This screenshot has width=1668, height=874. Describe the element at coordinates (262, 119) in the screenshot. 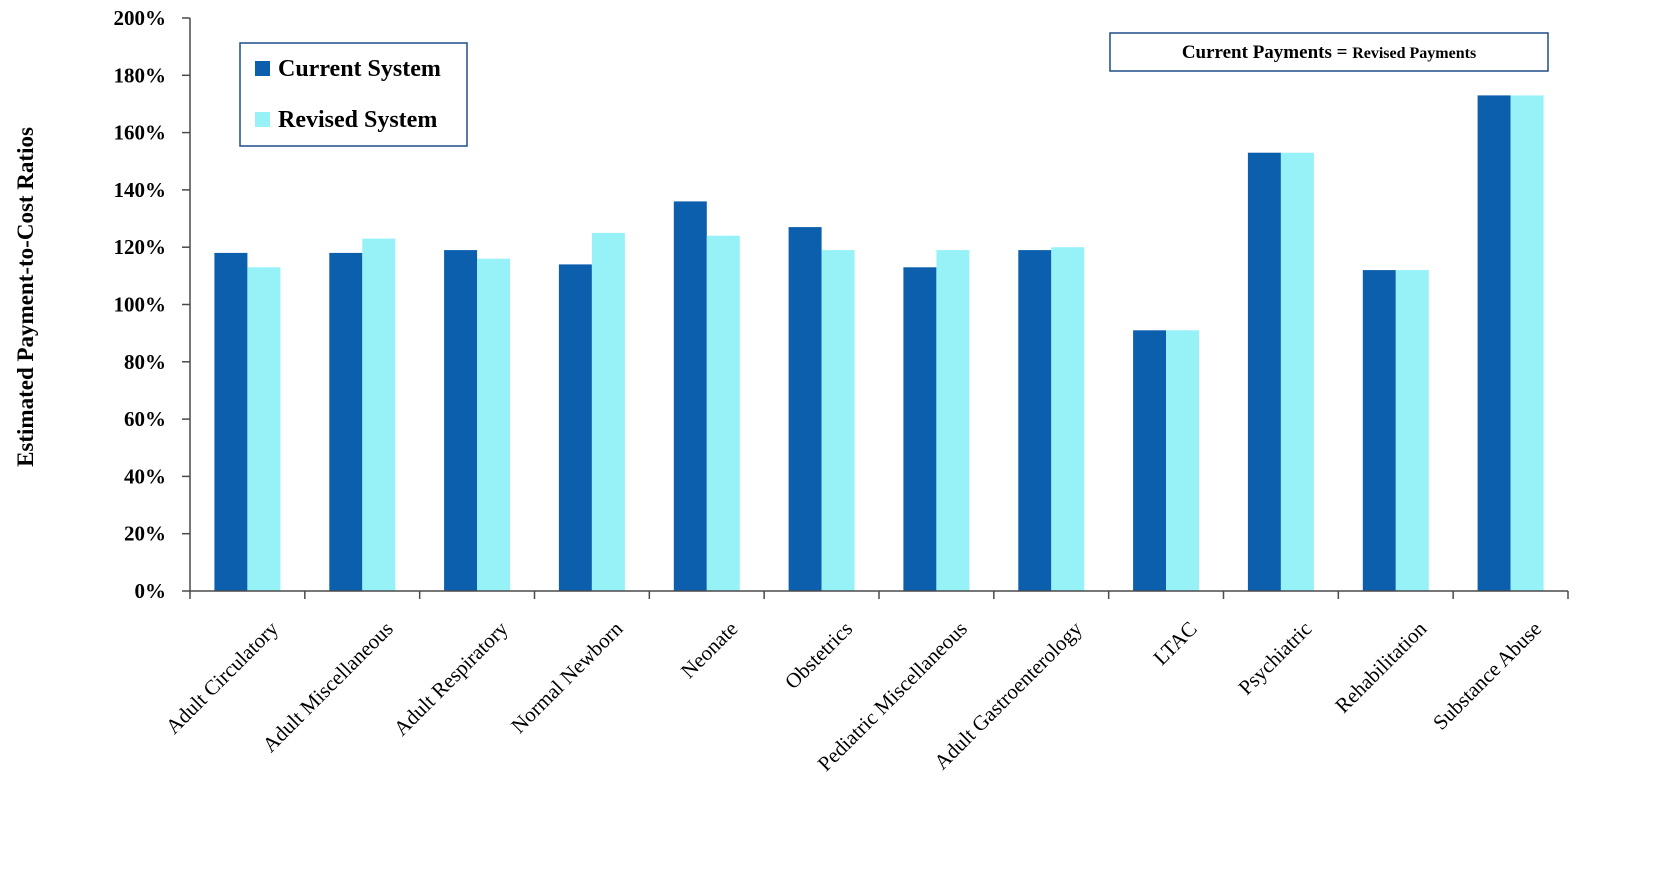

I see `legend-swatch-revised-system` at that location.